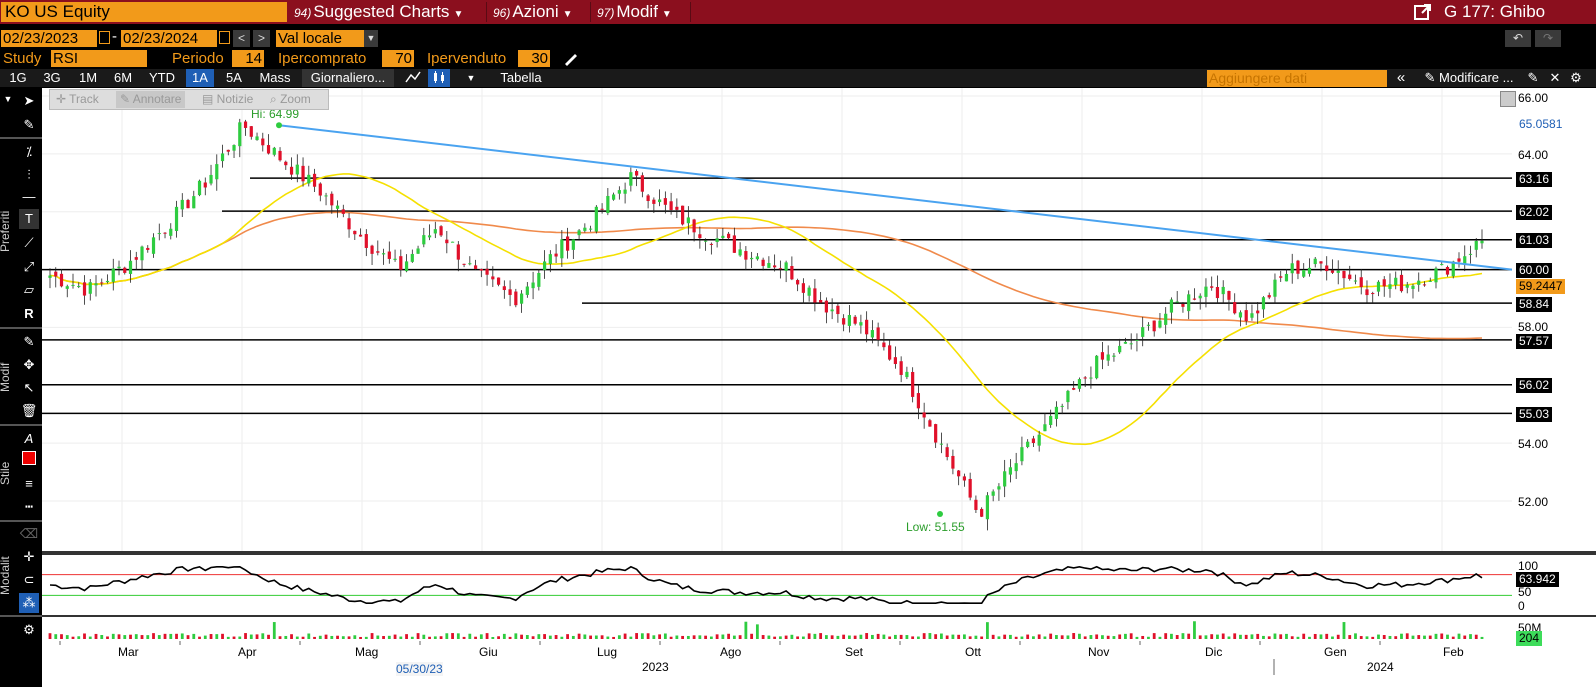  Describe the element at coordinates (290, 99) in the screenshot. I see `zoom-tool: ⌕ Zoom` at that location.